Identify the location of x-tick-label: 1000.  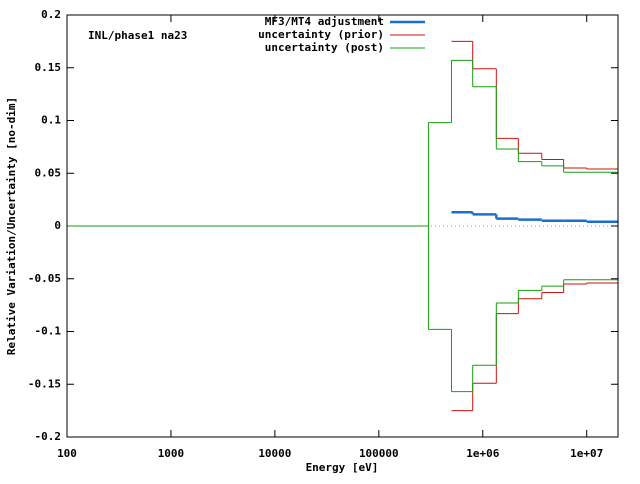
(171, 453).